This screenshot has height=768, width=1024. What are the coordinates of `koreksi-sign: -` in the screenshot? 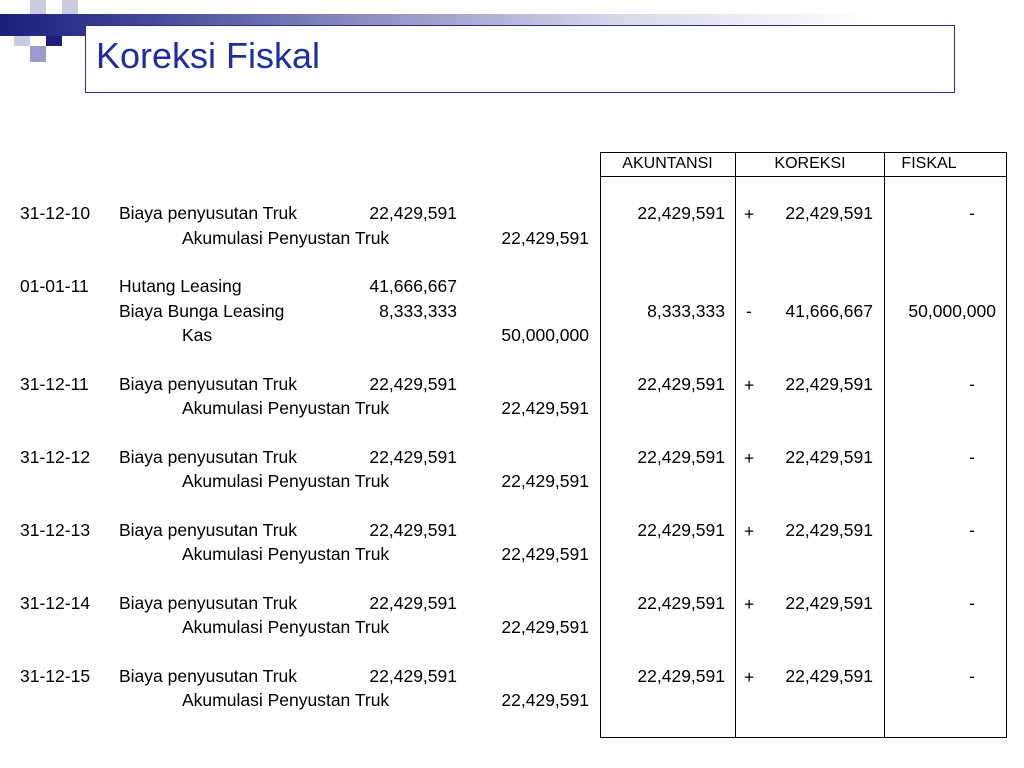 It's located at (749, 311).